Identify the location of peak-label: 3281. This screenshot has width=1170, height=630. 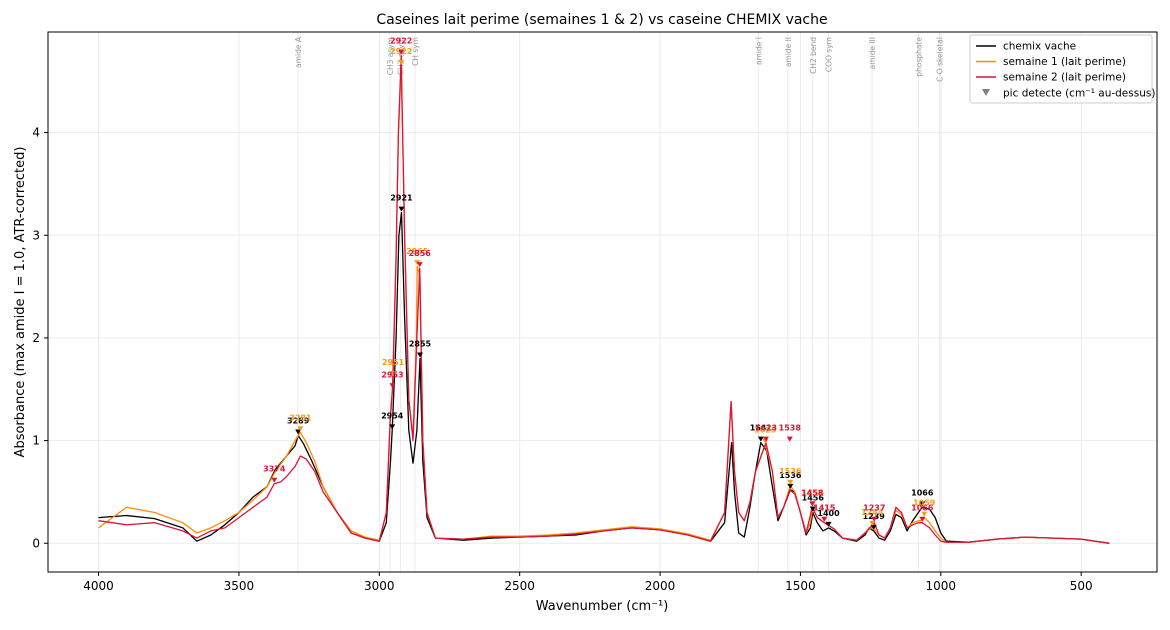
(300, 417).